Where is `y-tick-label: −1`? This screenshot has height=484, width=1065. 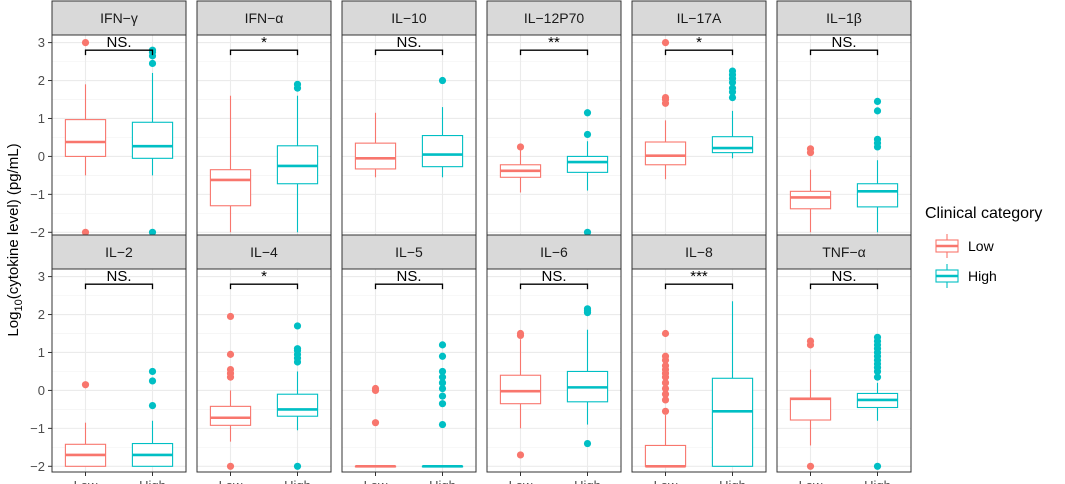 y-tick-label: −1 is located at coordinates (37, 428).